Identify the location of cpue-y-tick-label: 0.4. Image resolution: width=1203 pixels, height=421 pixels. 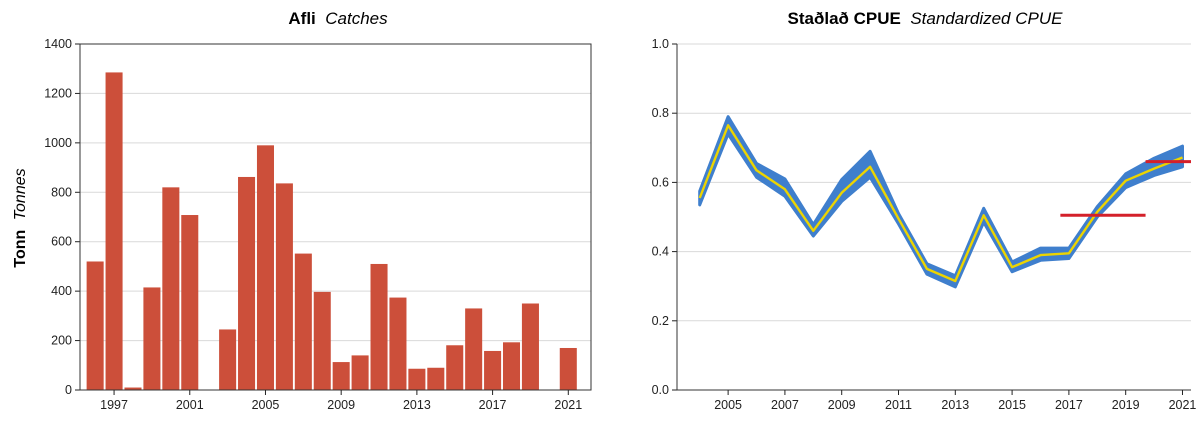
(660, 252).